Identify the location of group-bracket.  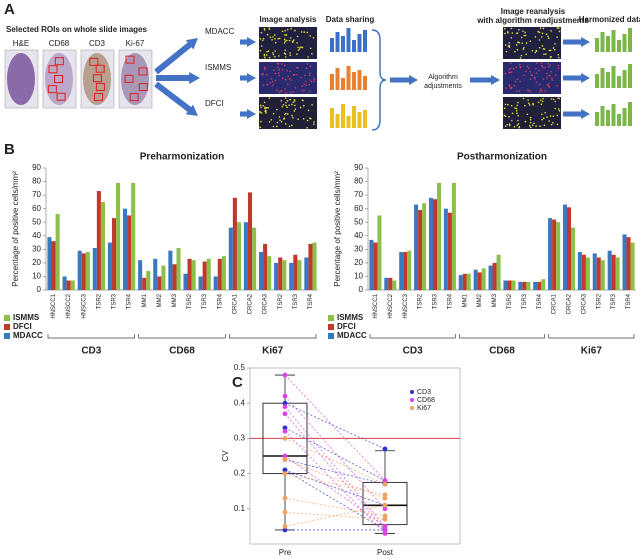
(91, 336).